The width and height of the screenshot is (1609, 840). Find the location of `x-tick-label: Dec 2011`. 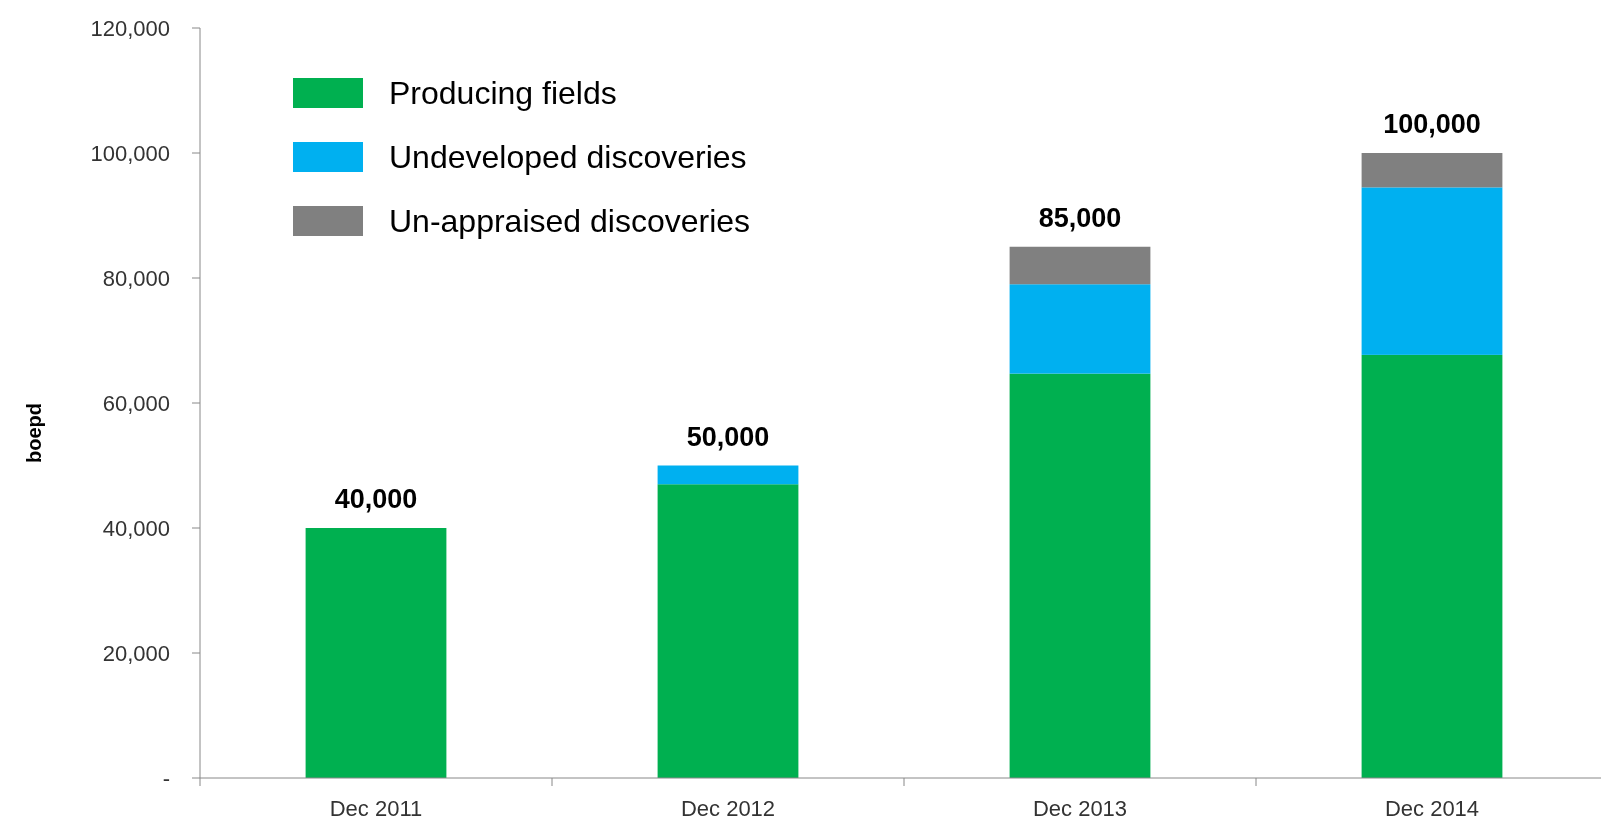

x-tick-label: Dec 2011 is located at coordinates (376, 808).